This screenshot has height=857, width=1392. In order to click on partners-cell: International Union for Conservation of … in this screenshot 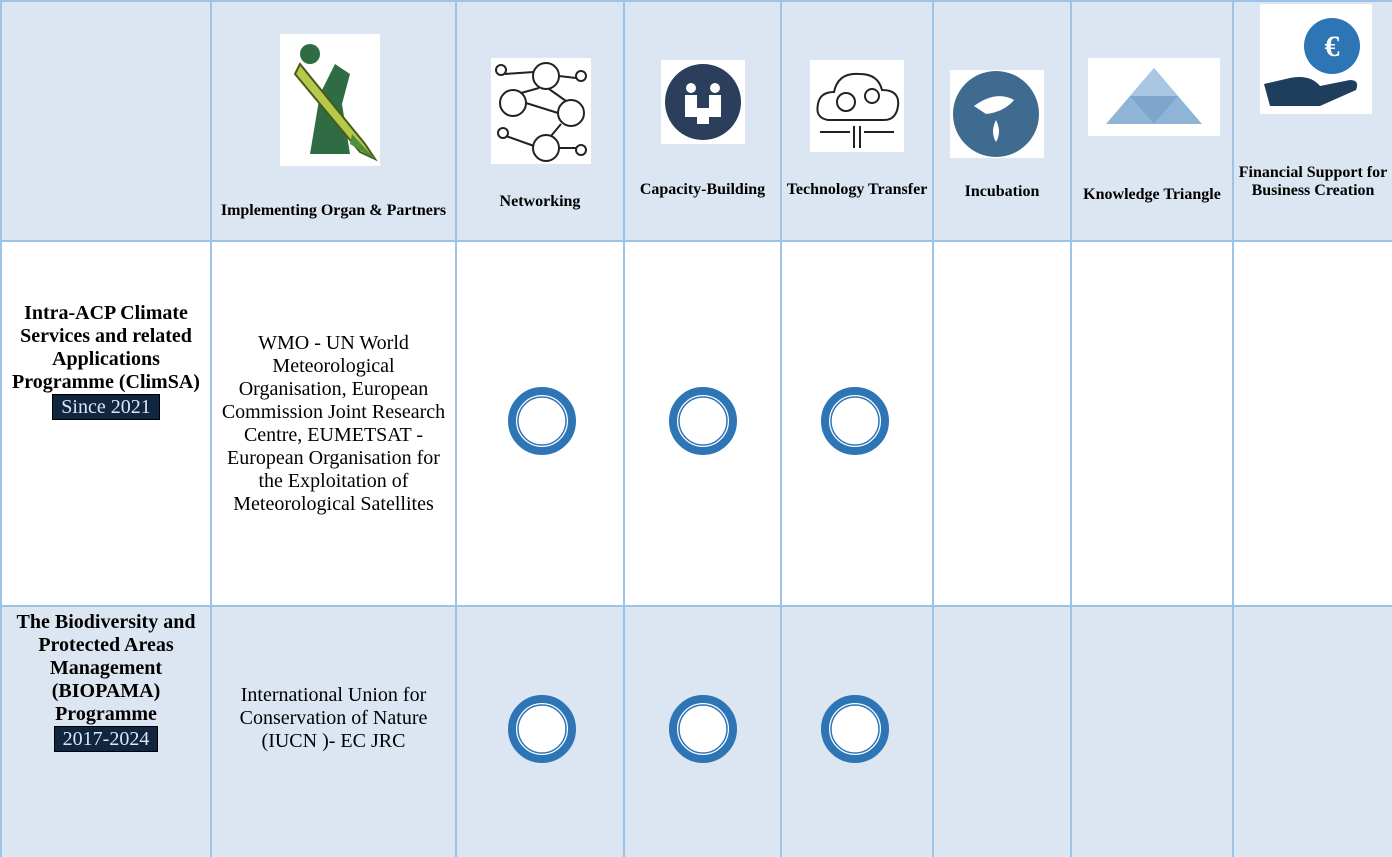, I will do `click(334, 732)`.